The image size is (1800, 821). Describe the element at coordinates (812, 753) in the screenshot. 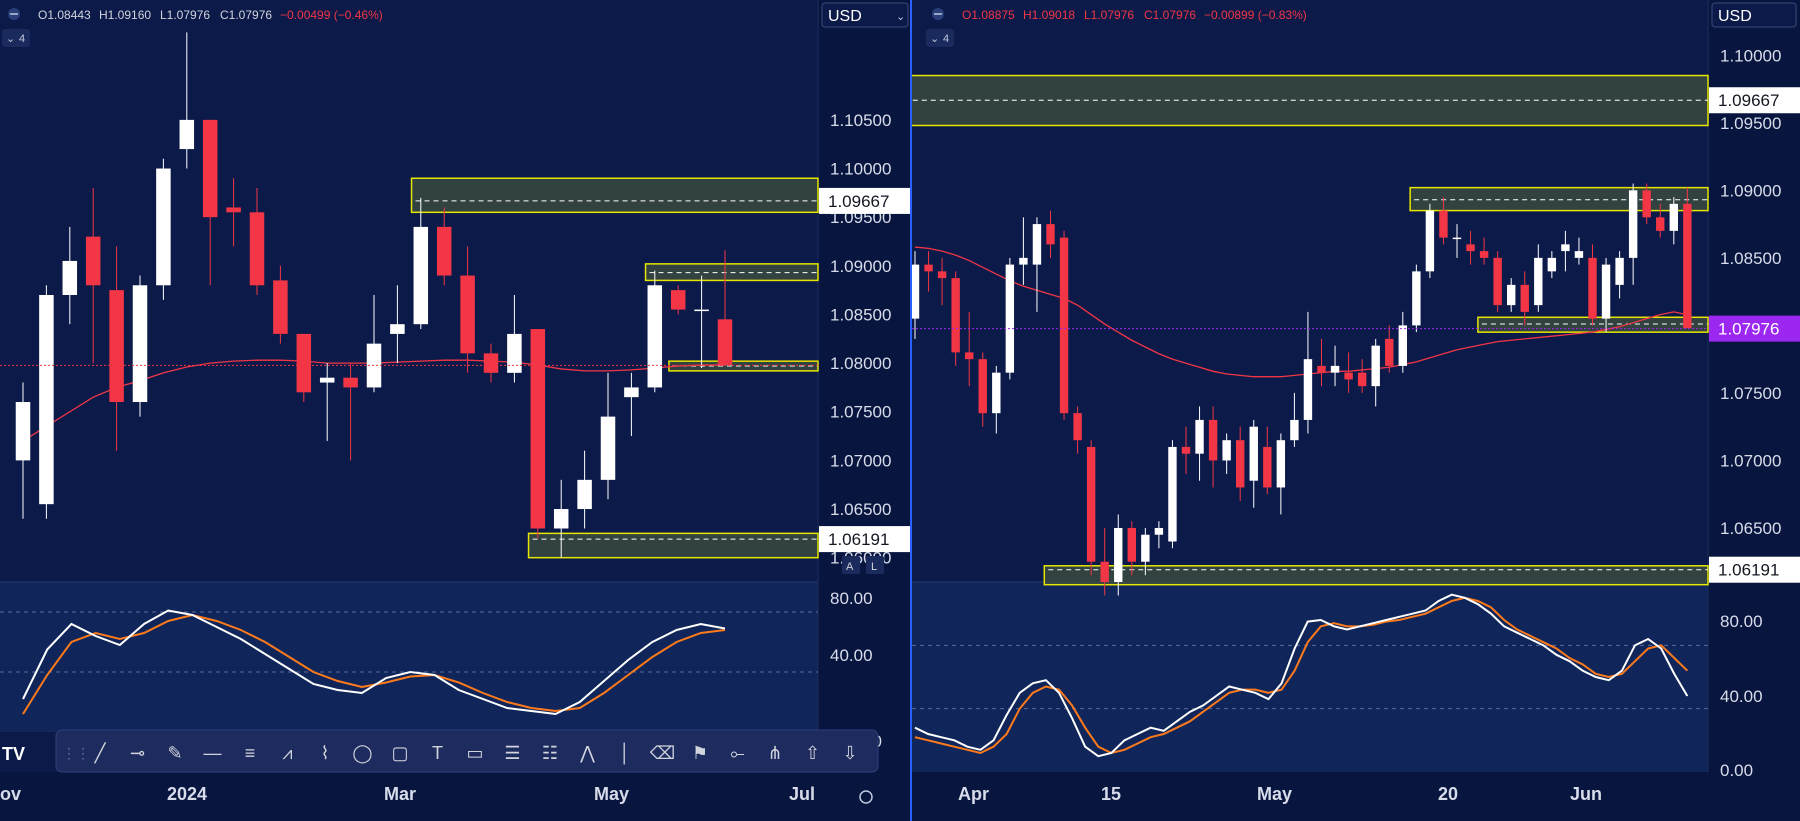

I see `arrow-up-tool-icon: ⇧` at that location.